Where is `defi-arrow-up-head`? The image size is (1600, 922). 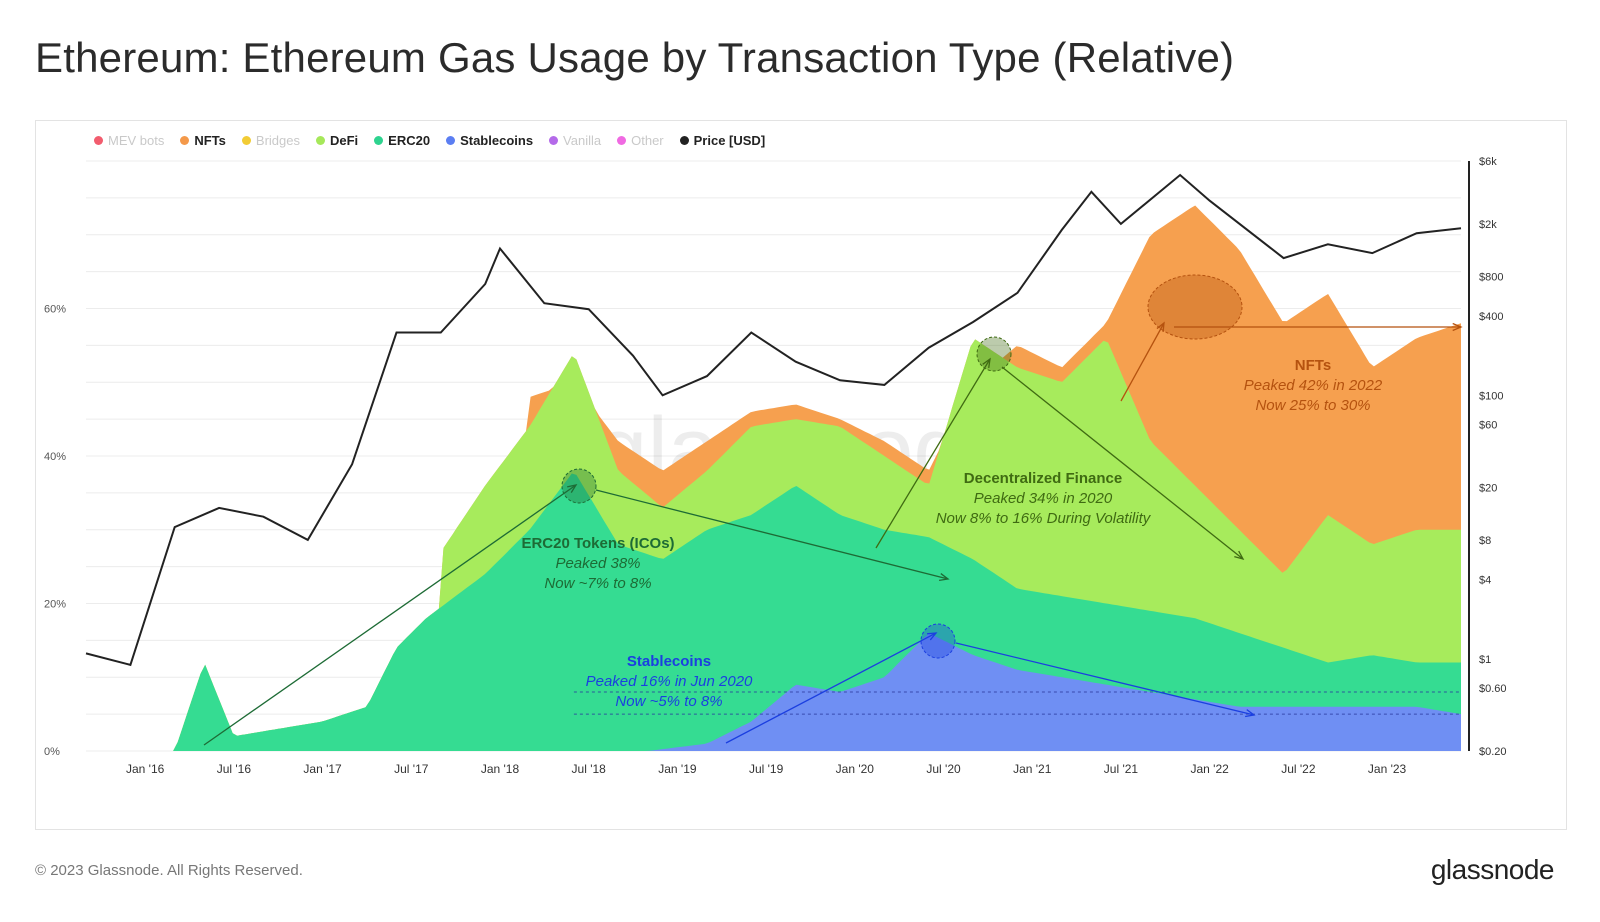 defi-arrow-up-head is located at coordinates (986, 363).